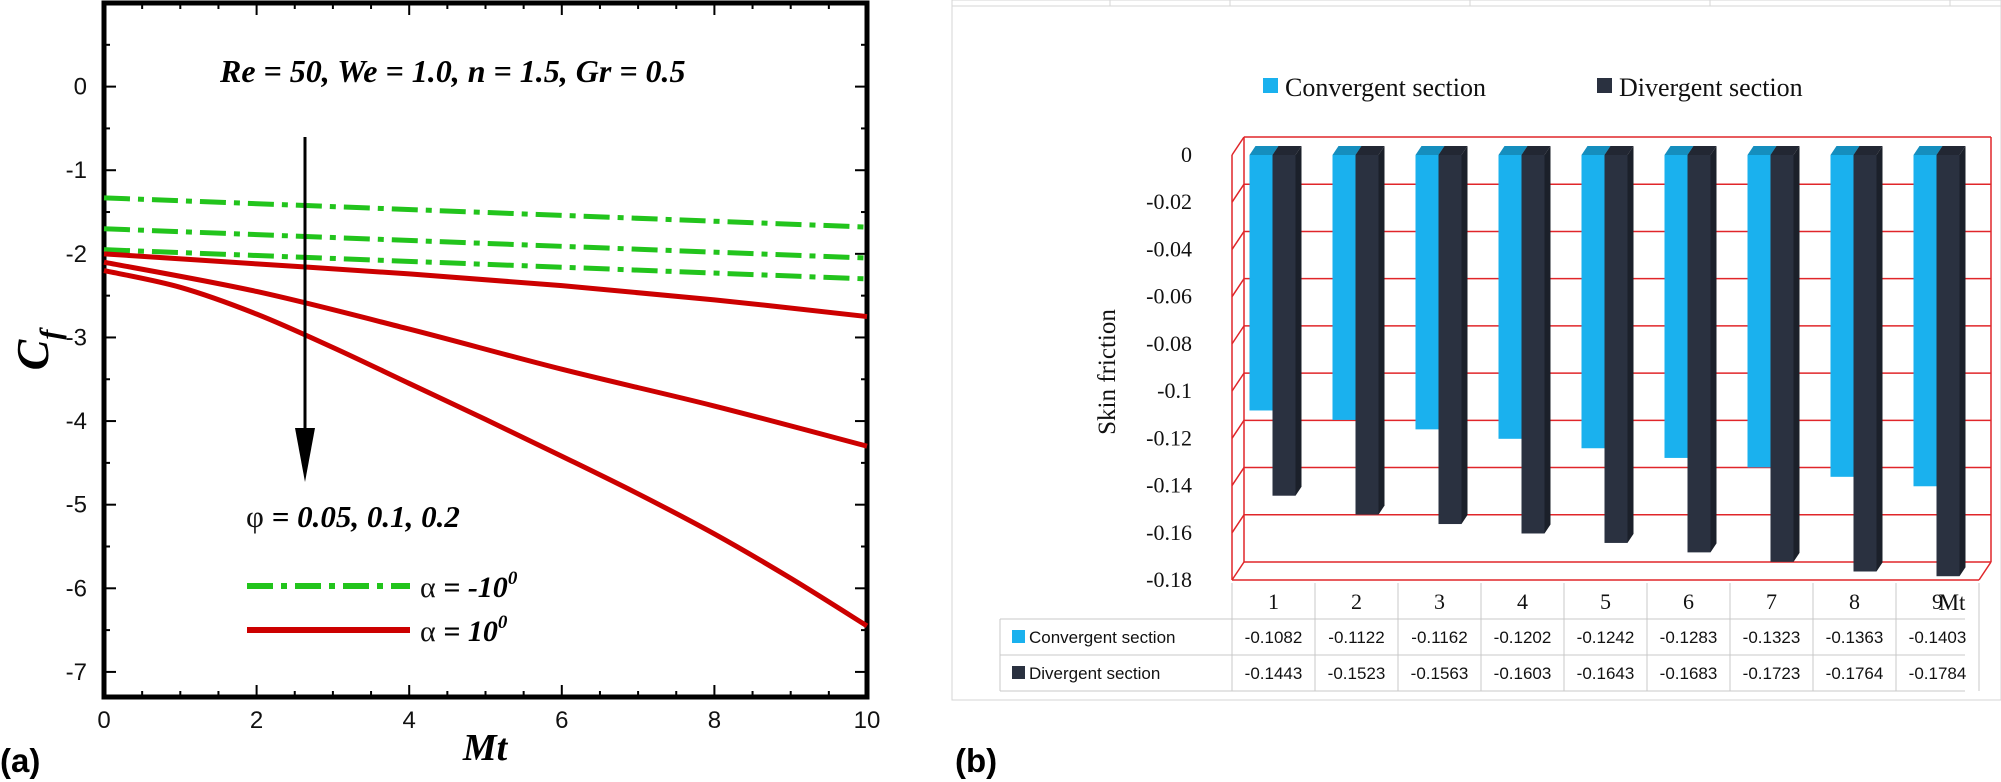 The height and width of the screenshot is (782, 2001). What do you see at coordinates (1356, 637) in the screenshot?
I see `table-cell: -0.1122` at bounding box center [1356, 637].